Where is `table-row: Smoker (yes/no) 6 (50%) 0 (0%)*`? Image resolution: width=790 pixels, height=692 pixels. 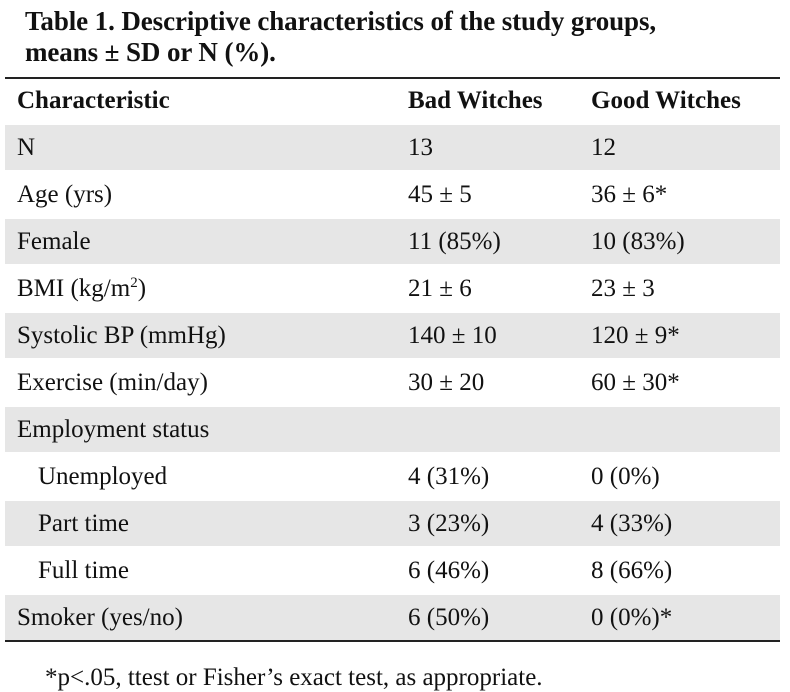 table-row: Smoker (yes/no) 6 (50%) 0 (0%)* is located at coordinates (392, 617).